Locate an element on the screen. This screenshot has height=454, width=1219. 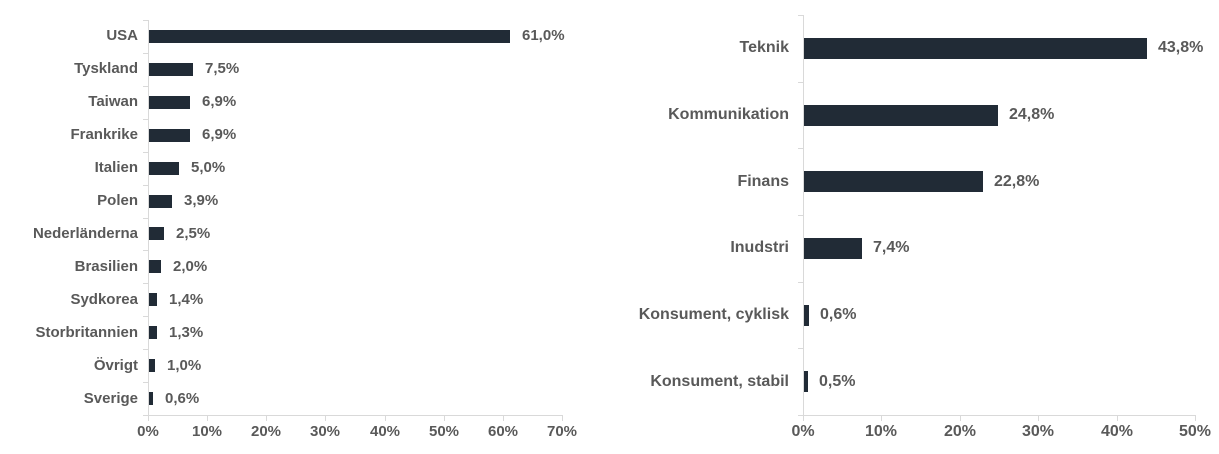
y-axis-line is located at coordinates (148, 217).